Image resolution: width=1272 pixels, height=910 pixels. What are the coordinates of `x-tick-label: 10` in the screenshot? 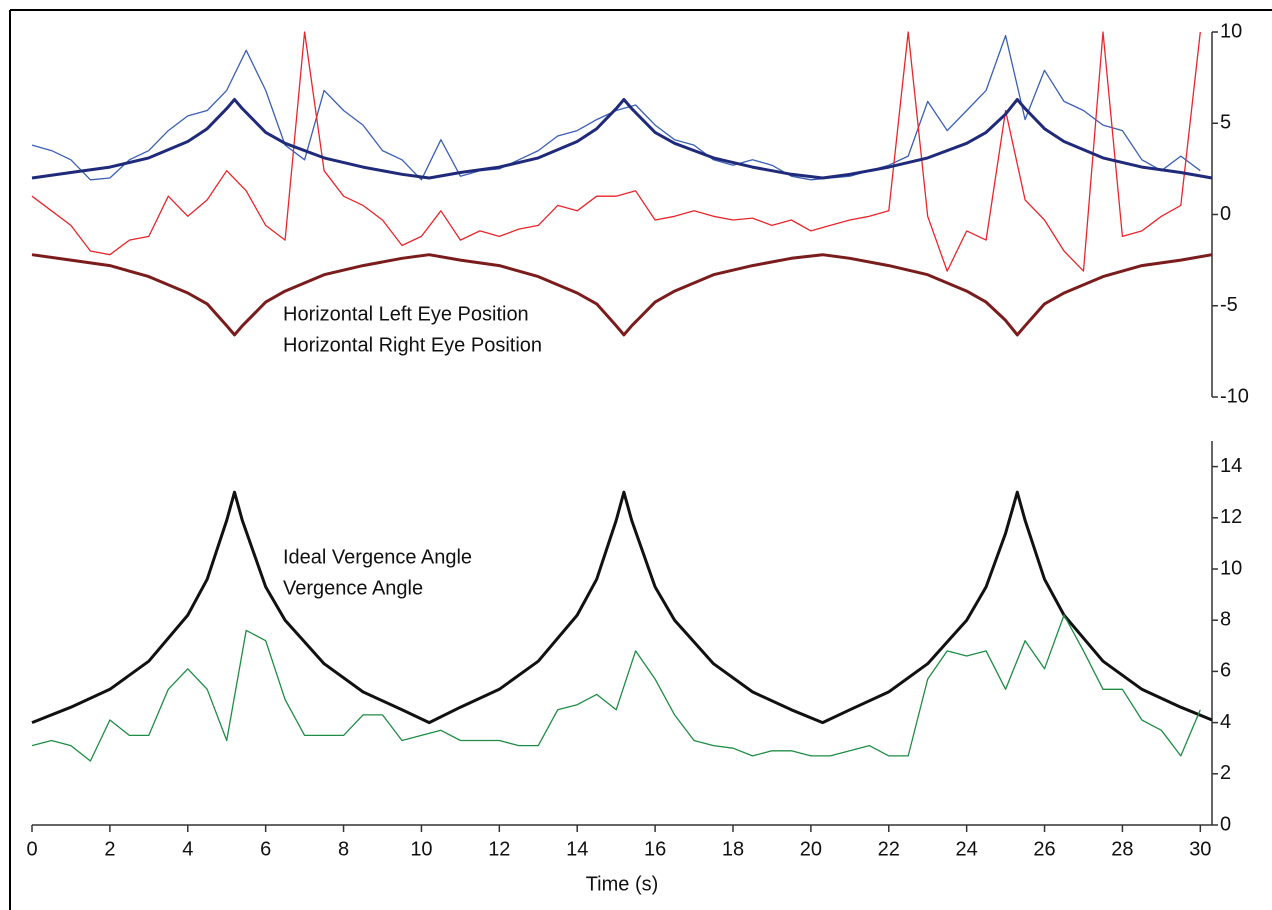 It's located at (421, 849).